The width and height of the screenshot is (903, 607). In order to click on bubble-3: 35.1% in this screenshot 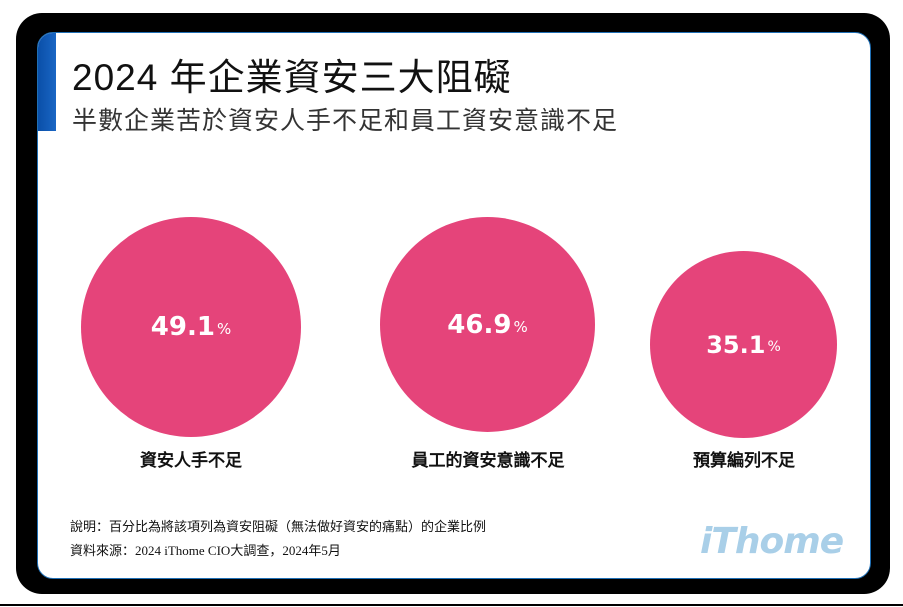, I will do `click(743, 344)`.